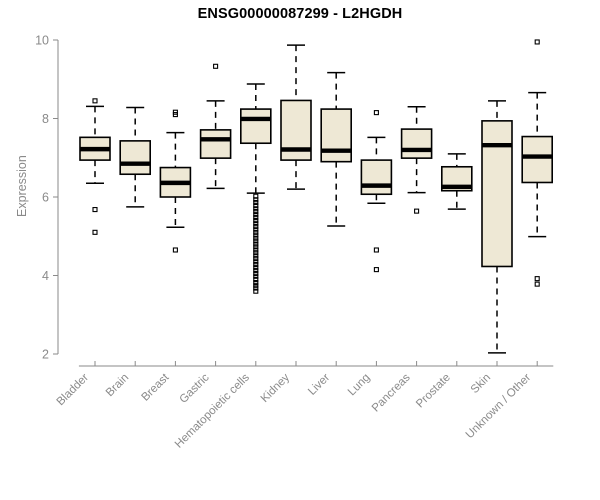 The width and height of the screenshot is (600, 500). What do you see at coordinates (45, 276) in the screenshot?
I see `y-axis-tick-label: 4` at bounding box center [45, 276].